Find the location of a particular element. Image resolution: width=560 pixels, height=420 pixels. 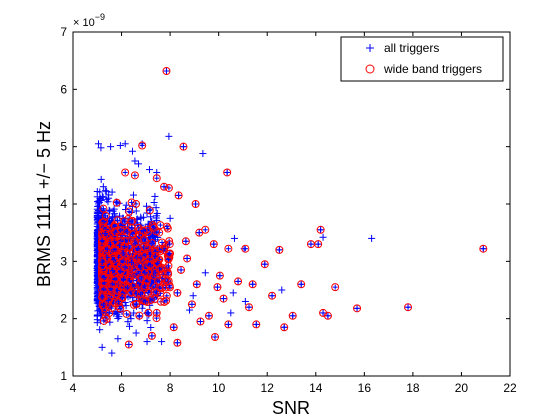

y-tick: 6 is located at coordinates (285, 89).